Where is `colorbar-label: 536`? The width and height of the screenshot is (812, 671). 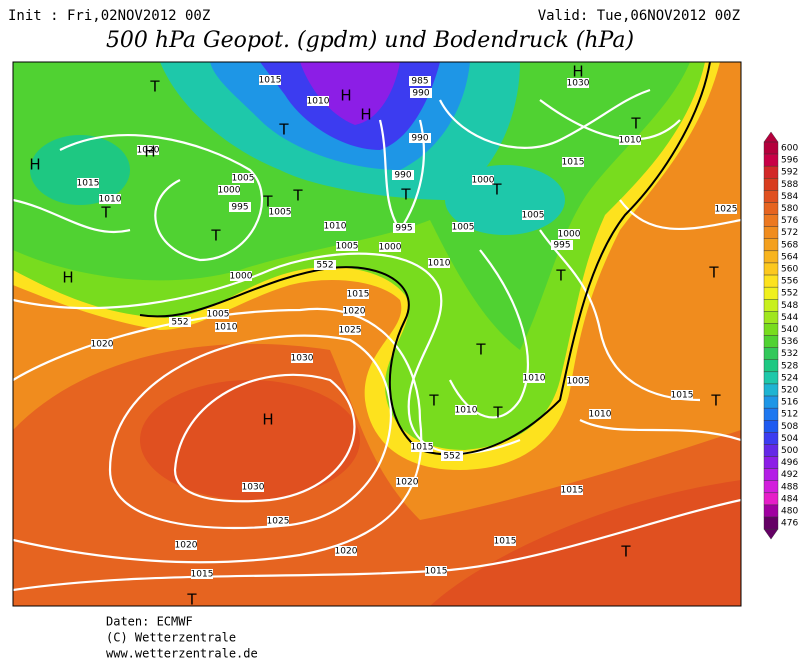 colorbar-label: 536 is located at coordinates (789, 342).